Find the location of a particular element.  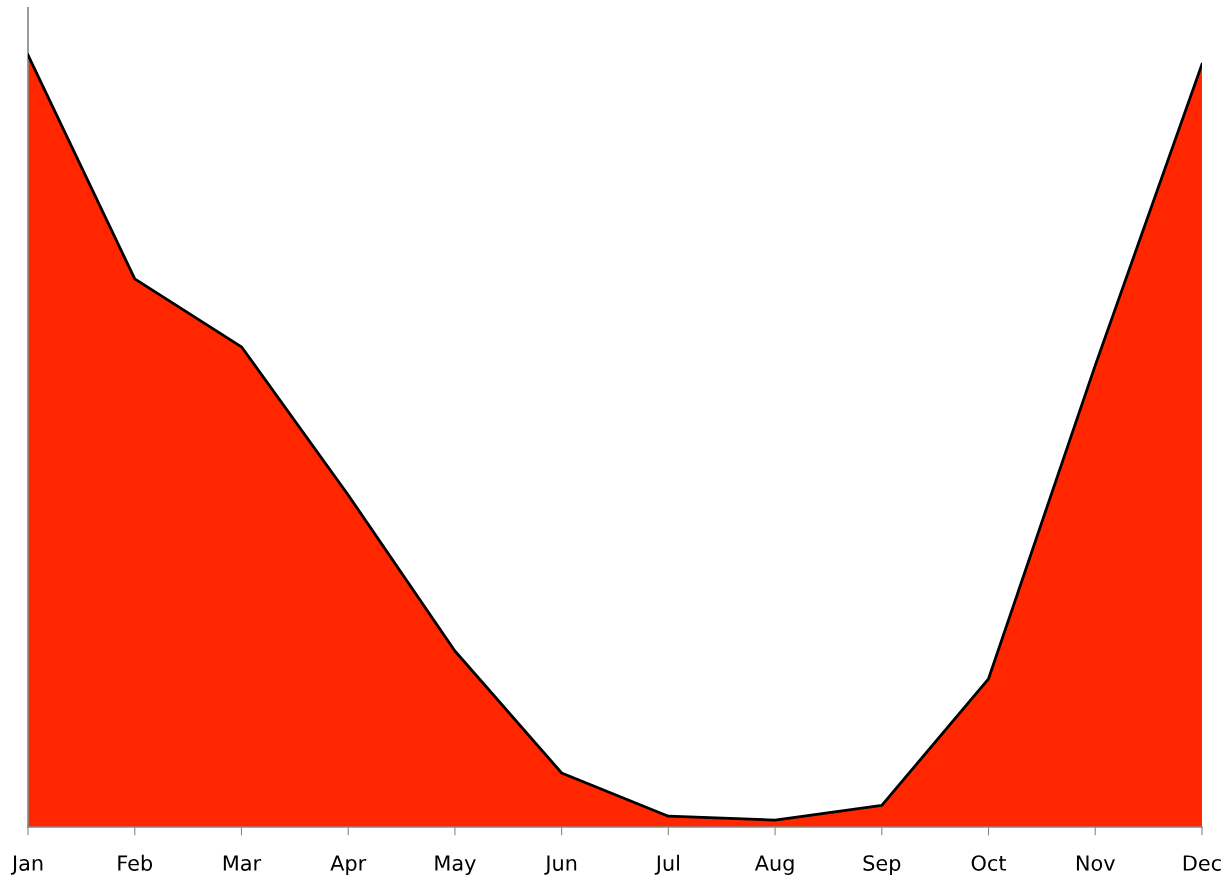

x-tick-label: Apr is located at coordinates (348, 865).